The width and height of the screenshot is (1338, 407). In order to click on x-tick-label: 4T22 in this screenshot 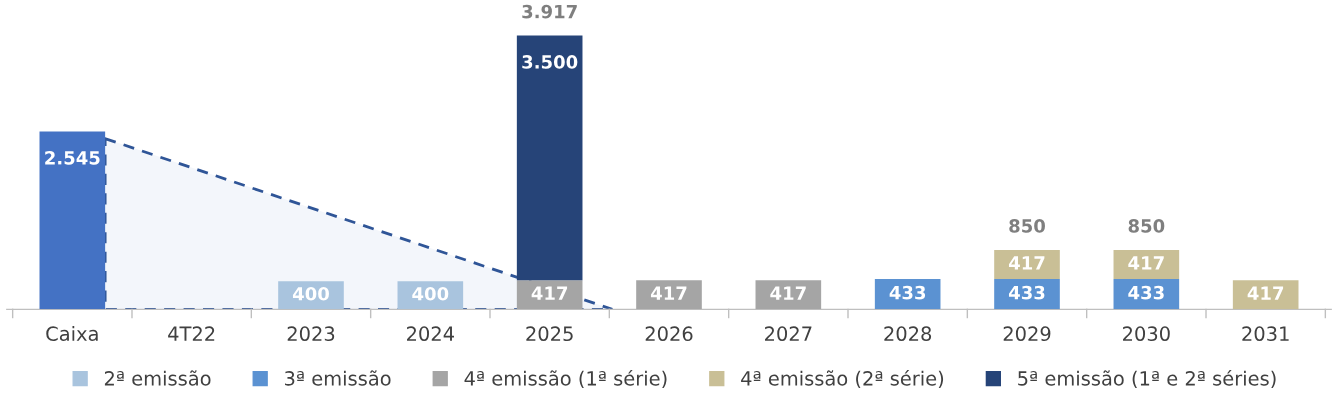, I will do `click(191, 333)`.